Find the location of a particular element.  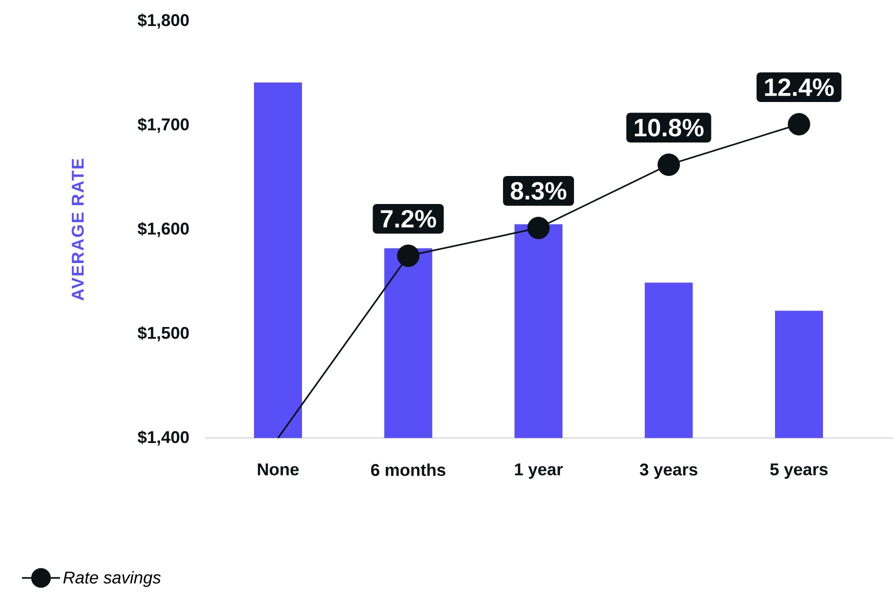

x-tick-label: 1 year is located at coordinates (538, 471).